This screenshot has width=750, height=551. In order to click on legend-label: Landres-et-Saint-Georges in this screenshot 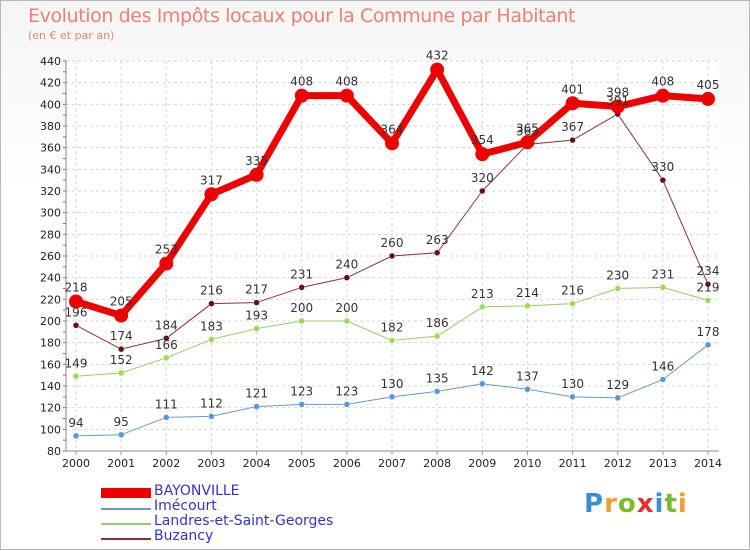, I will do `click(244, 521)`.